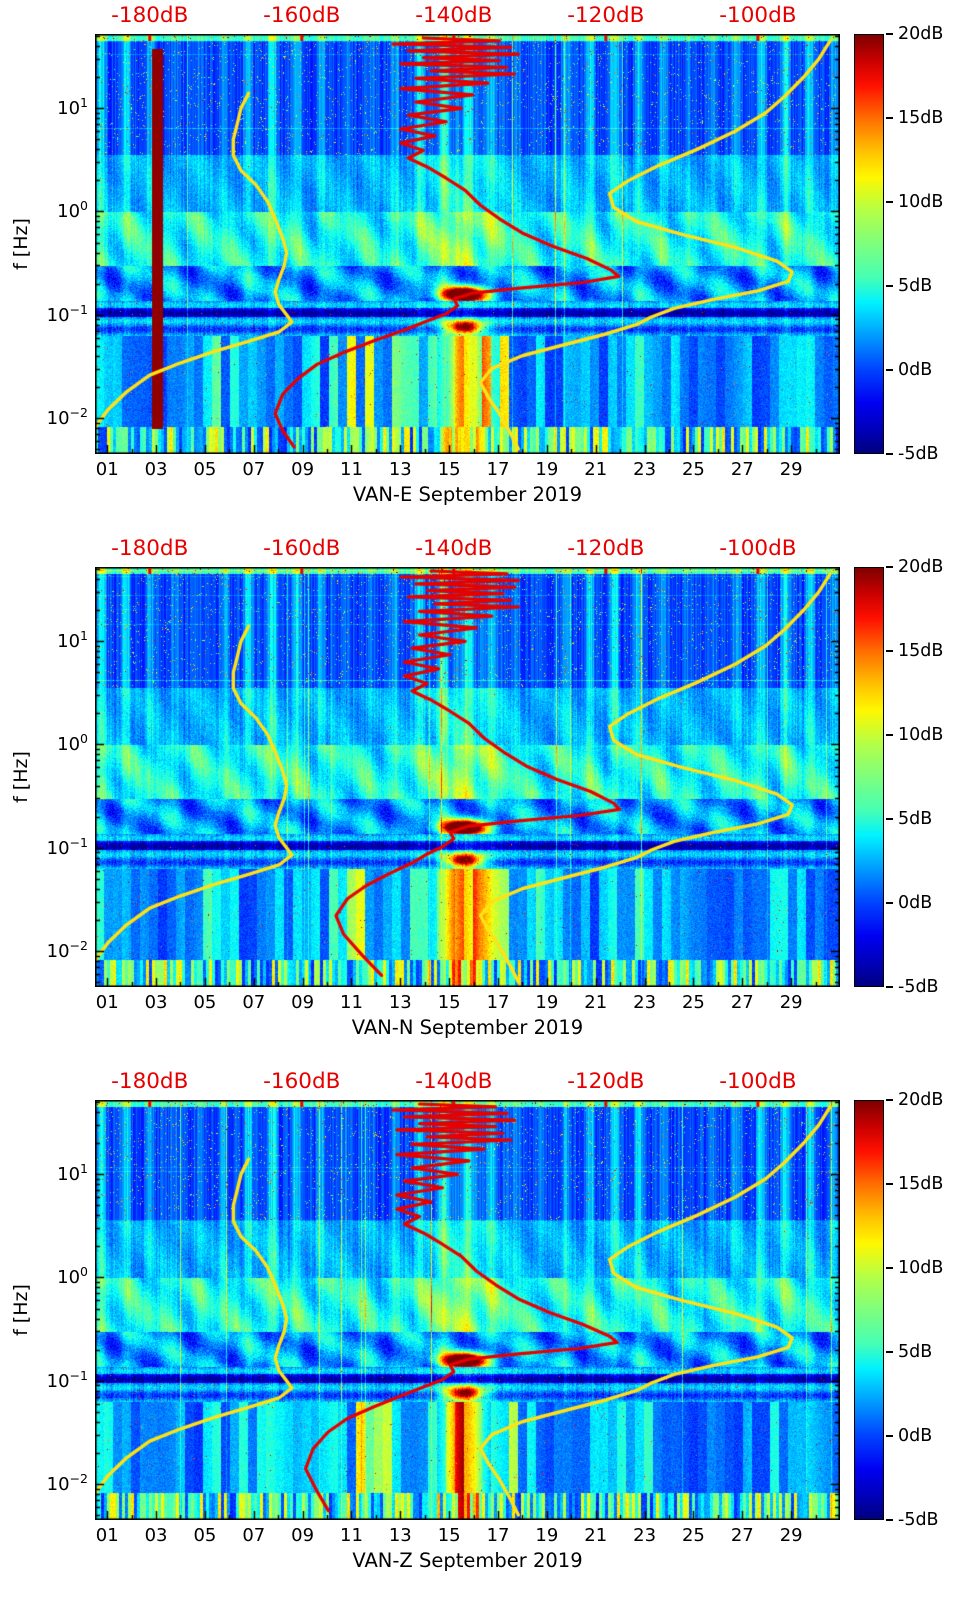 The height and width of the screenshot is (1599, 962). What do you see at coordinates (67, 417) in the screenshot?
I see `y-tick-label: 10⁻²` at bounding box center [67, 417].